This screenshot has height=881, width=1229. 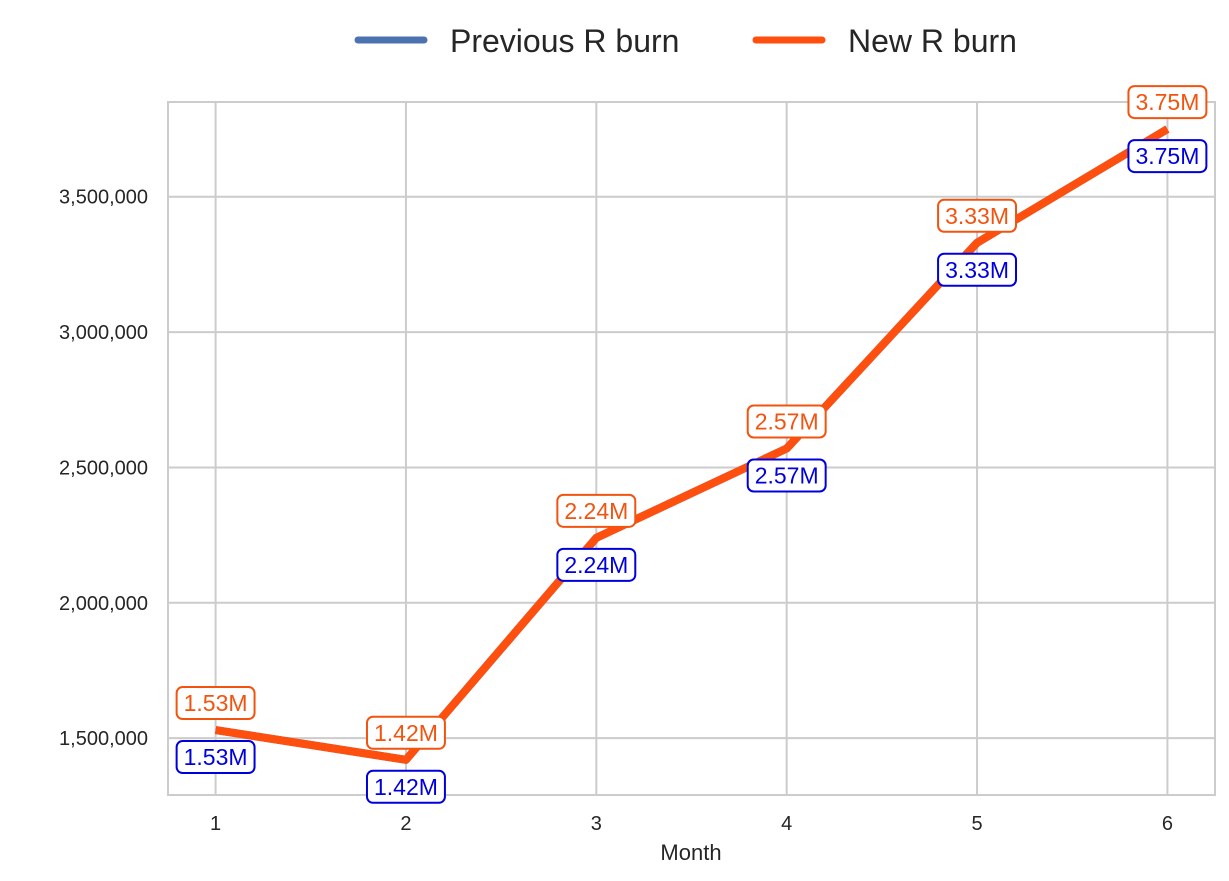 I want to click on data-label-1-5: 3.75M, so click(x=1167, y=102).